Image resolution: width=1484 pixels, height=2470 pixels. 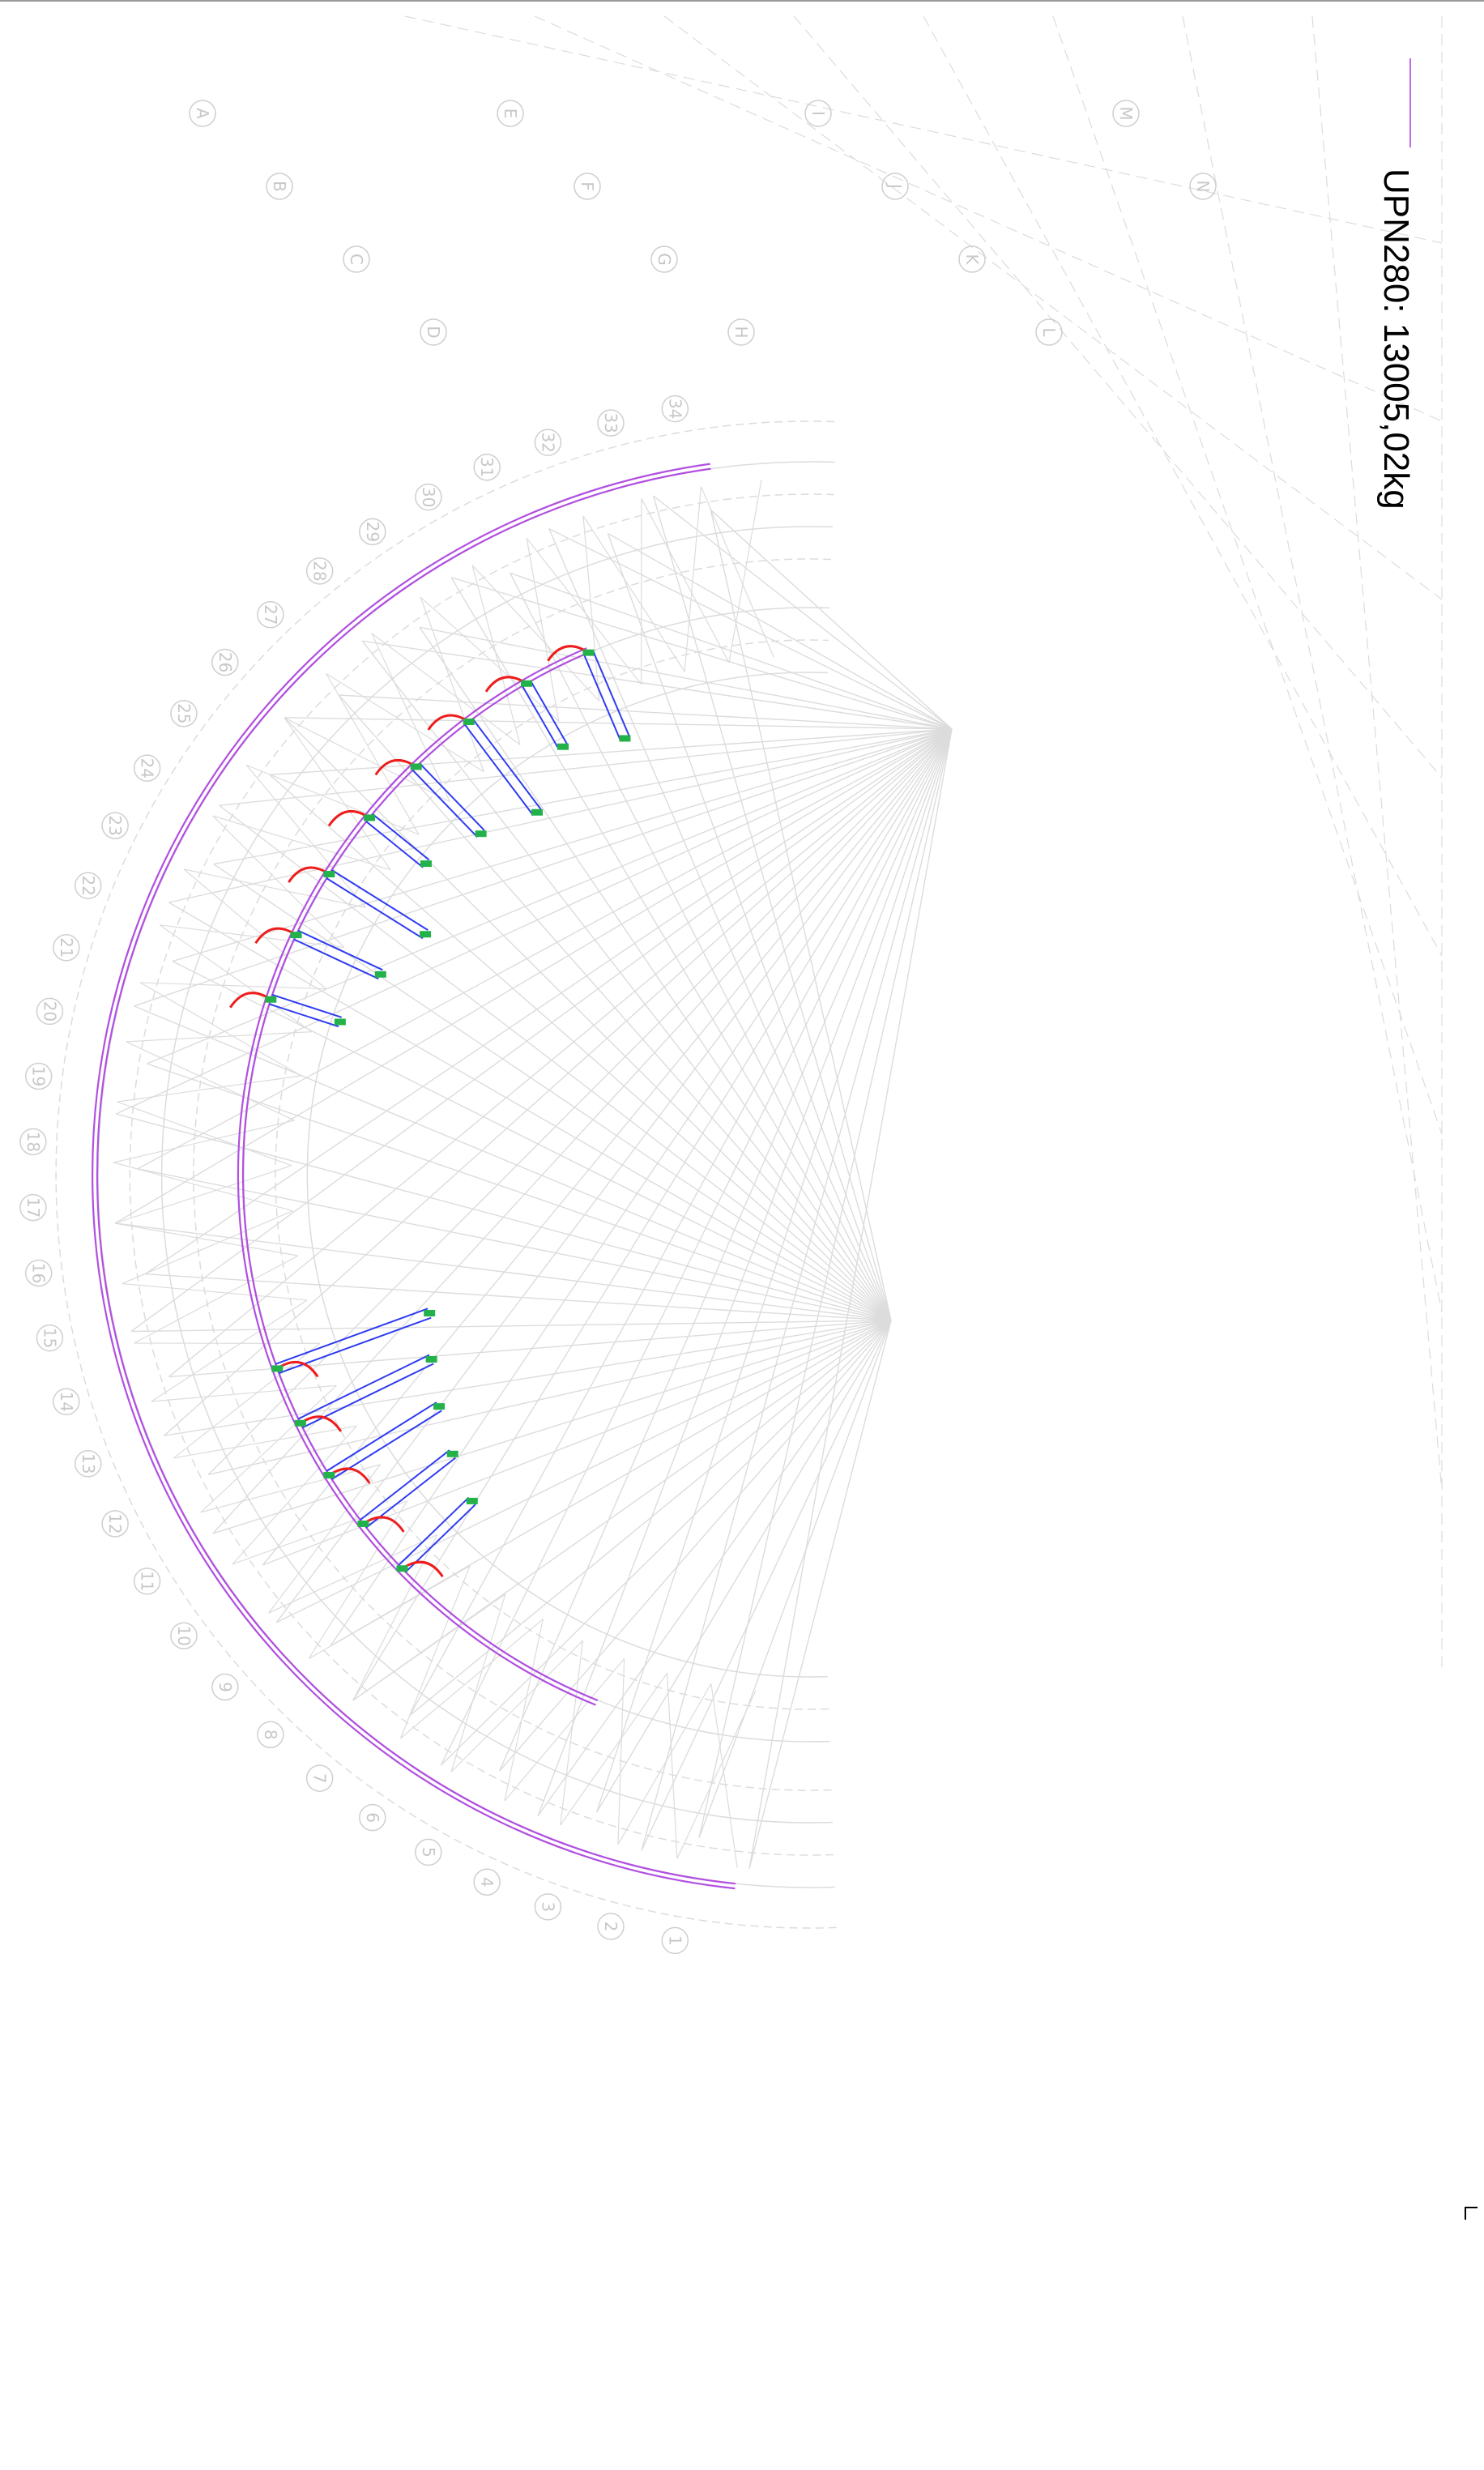 What do you see at coordinates (33, 1207) in the screenshot?
I see `grid-bubble-label: 17` at bounding box center [33, 1207].